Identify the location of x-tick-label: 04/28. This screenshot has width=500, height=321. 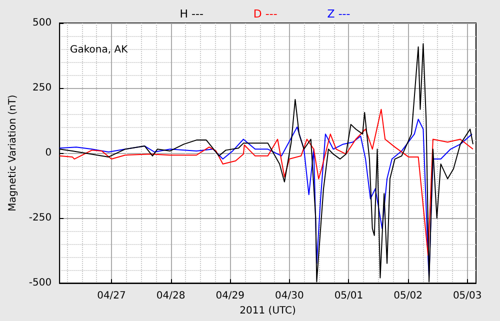
(171, 296).